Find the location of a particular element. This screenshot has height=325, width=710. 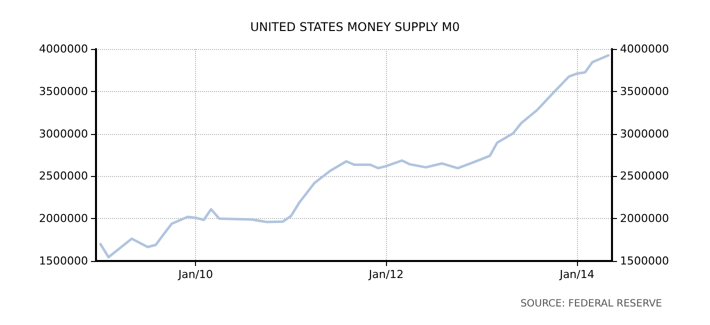

y2-tick-label: 1500000 is located at coordinates (644, 261).